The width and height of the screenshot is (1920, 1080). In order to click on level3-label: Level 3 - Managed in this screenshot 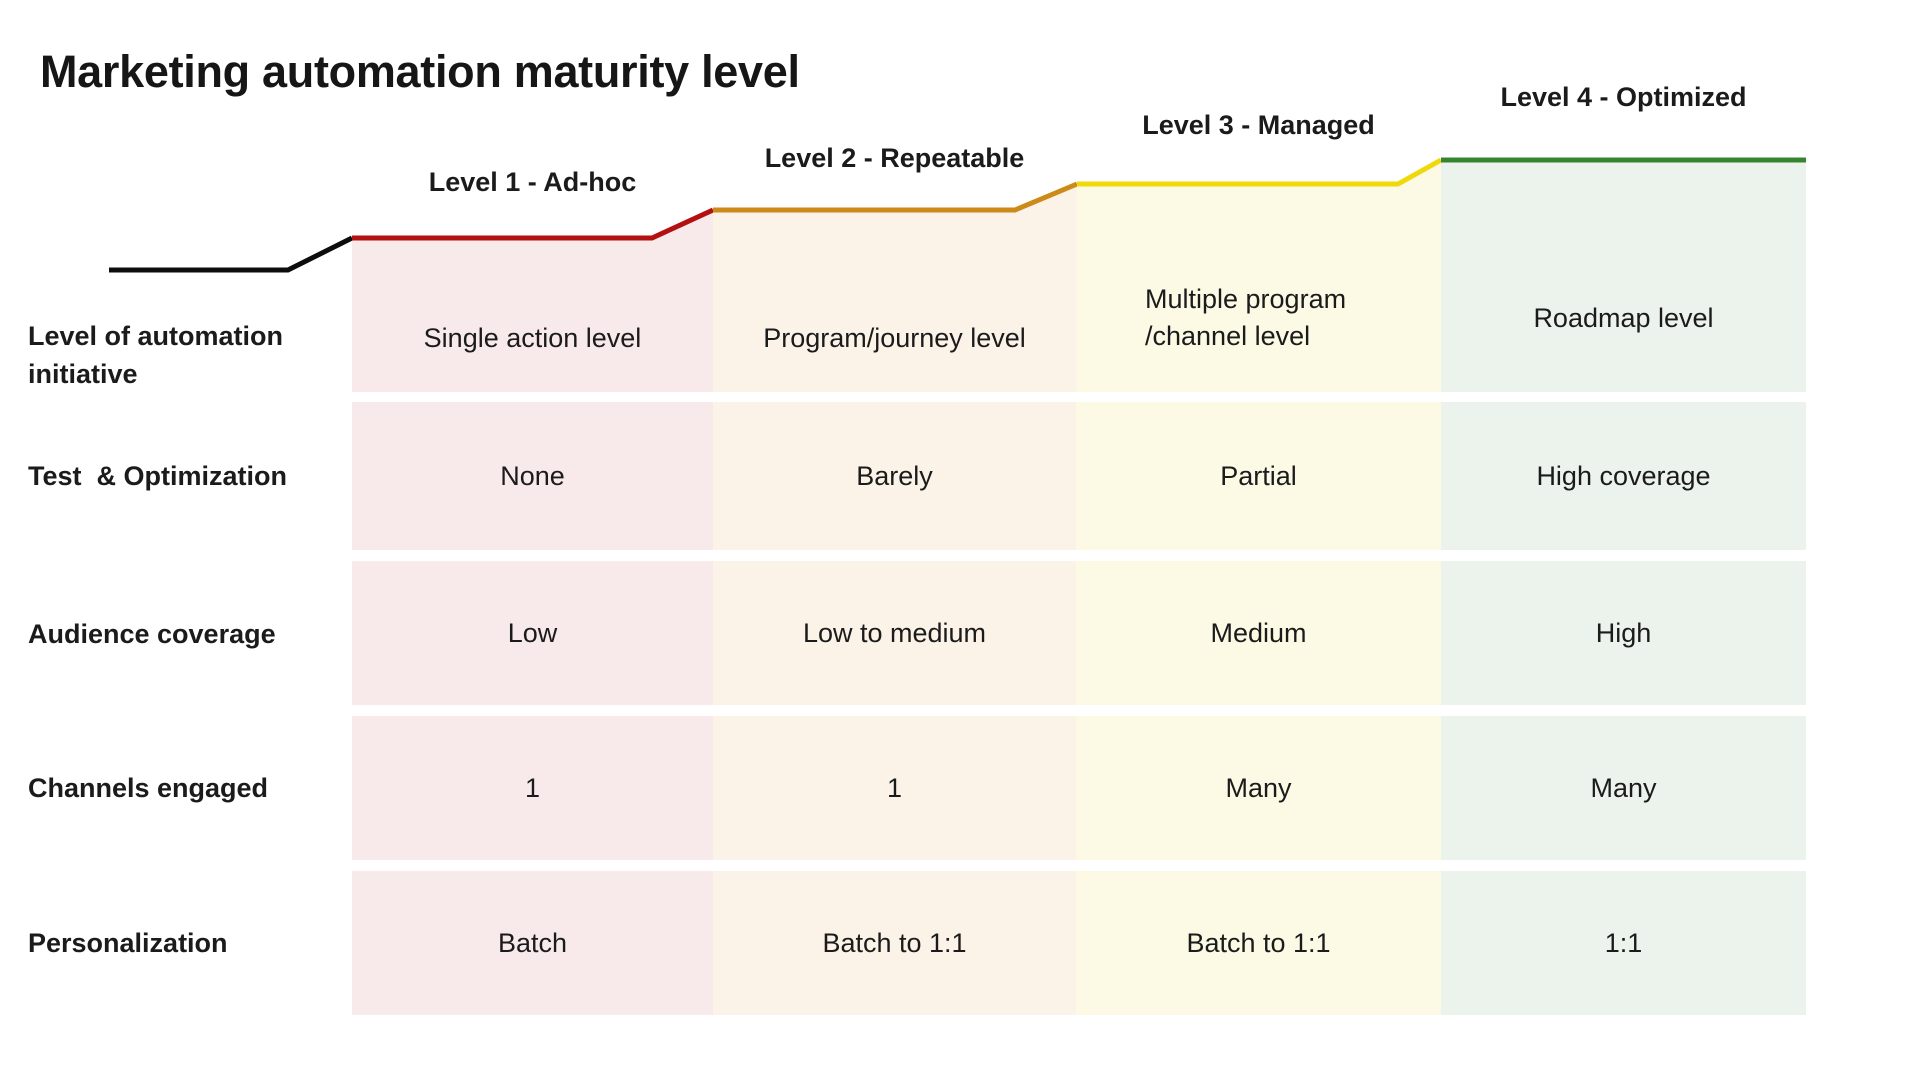, I will do `click(1258, 124)`.